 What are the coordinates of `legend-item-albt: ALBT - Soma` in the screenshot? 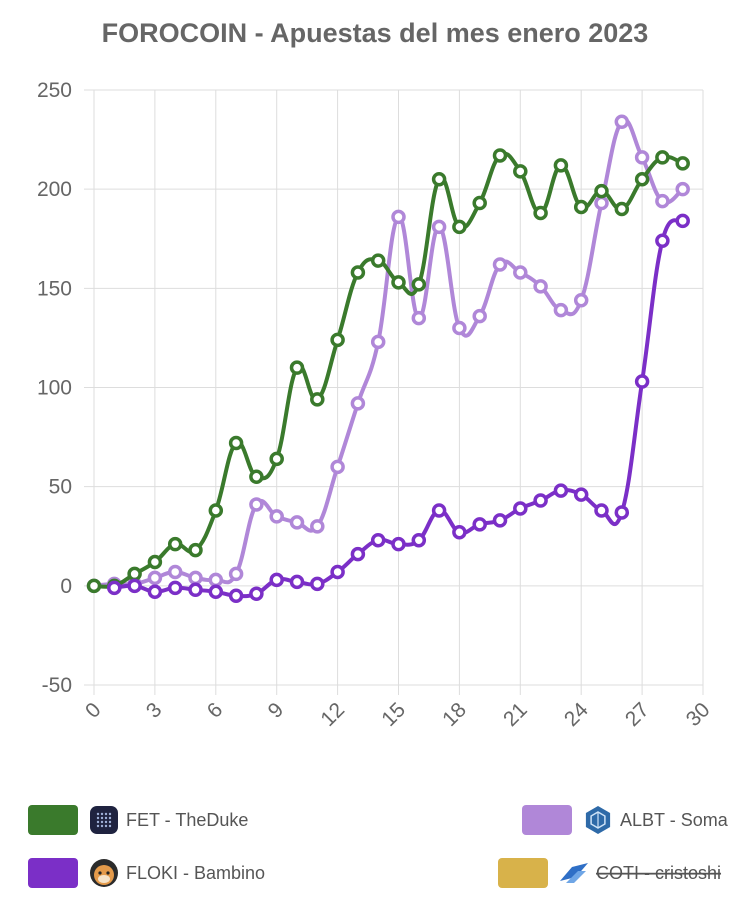 It's located at (625, 820).